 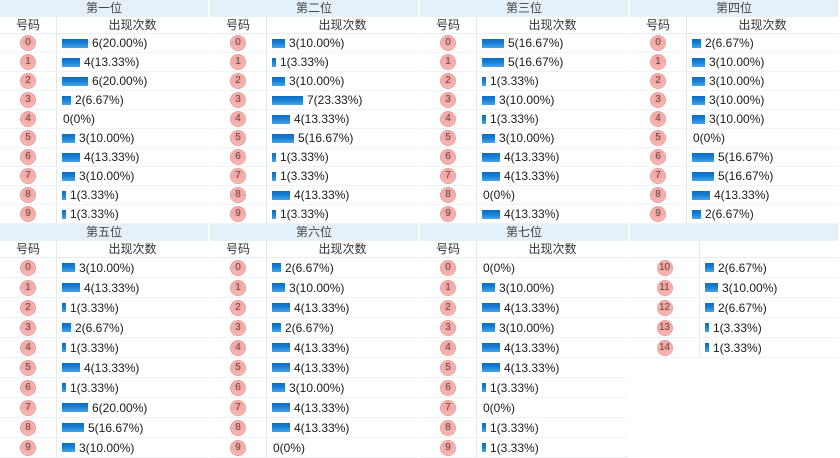 I want to click on table-row: 9 3(10.00%), so click(x=104, y=448).